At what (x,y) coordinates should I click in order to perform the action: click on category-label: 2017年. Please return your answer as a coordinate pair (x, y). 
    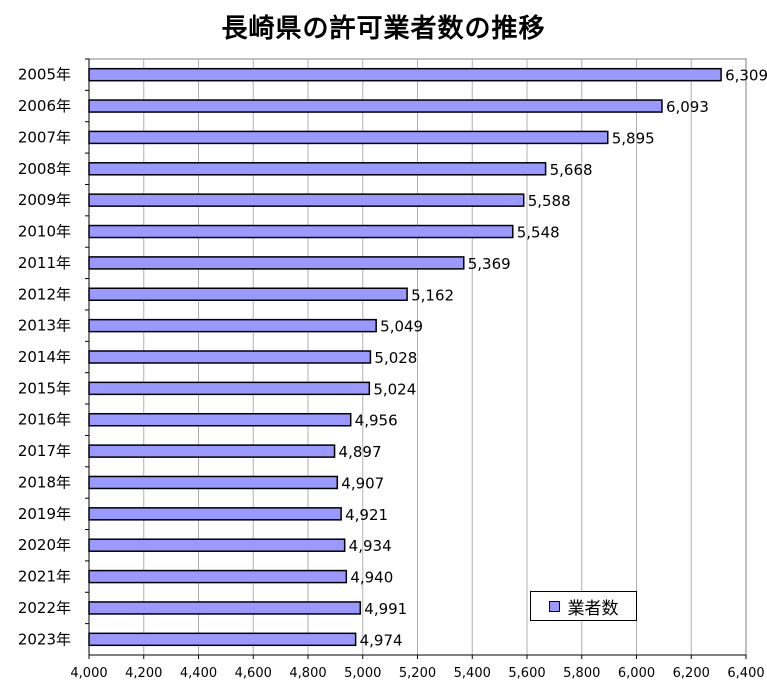
    Looking at the image, I should click on (44, 451).